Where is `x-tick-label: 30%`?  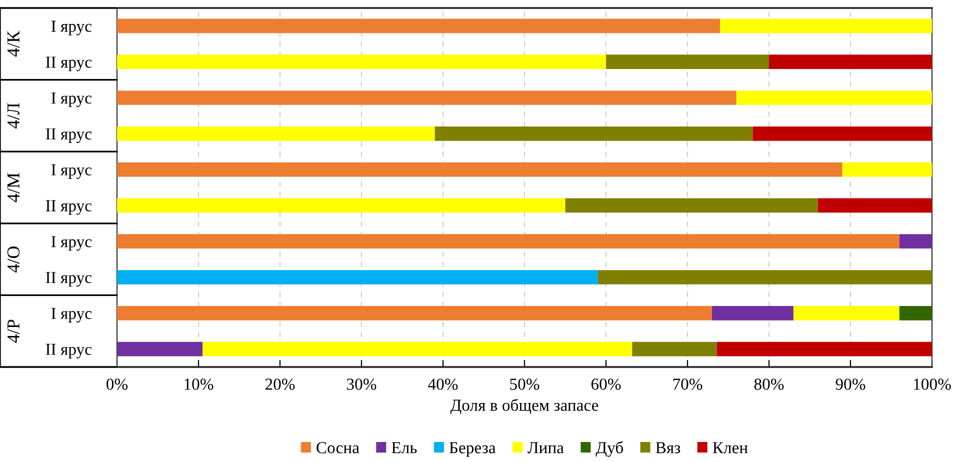 x-tick-label: 30% is located at coordinates (361, 384).